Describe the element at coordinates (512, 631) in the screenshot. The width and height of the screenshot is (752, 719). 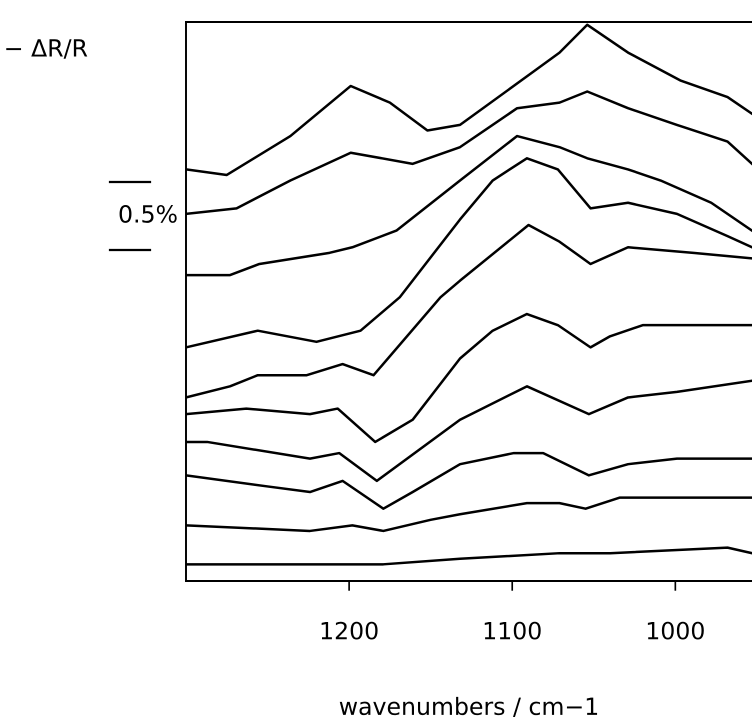
I see `x-tick-label: 1100` at that location.